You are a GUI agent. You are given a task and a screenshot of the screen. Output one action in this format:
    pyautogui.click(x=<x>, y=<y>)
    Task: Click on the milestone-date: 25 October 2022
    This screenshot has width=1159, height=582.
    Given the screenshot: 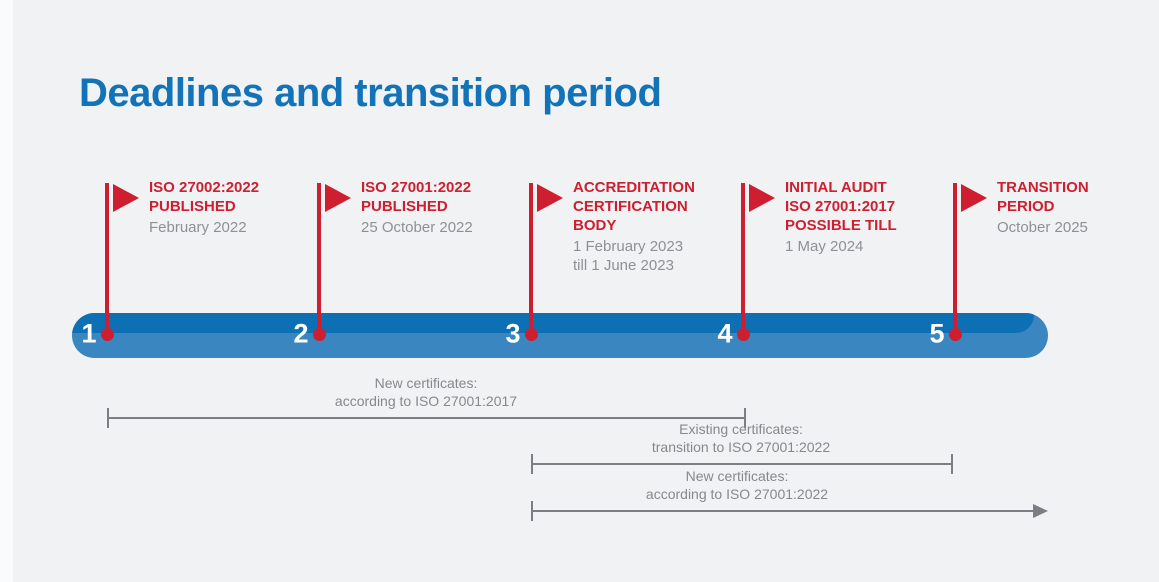 What is the action you would take?
    pyautogui.click(x=417, y=227)
    